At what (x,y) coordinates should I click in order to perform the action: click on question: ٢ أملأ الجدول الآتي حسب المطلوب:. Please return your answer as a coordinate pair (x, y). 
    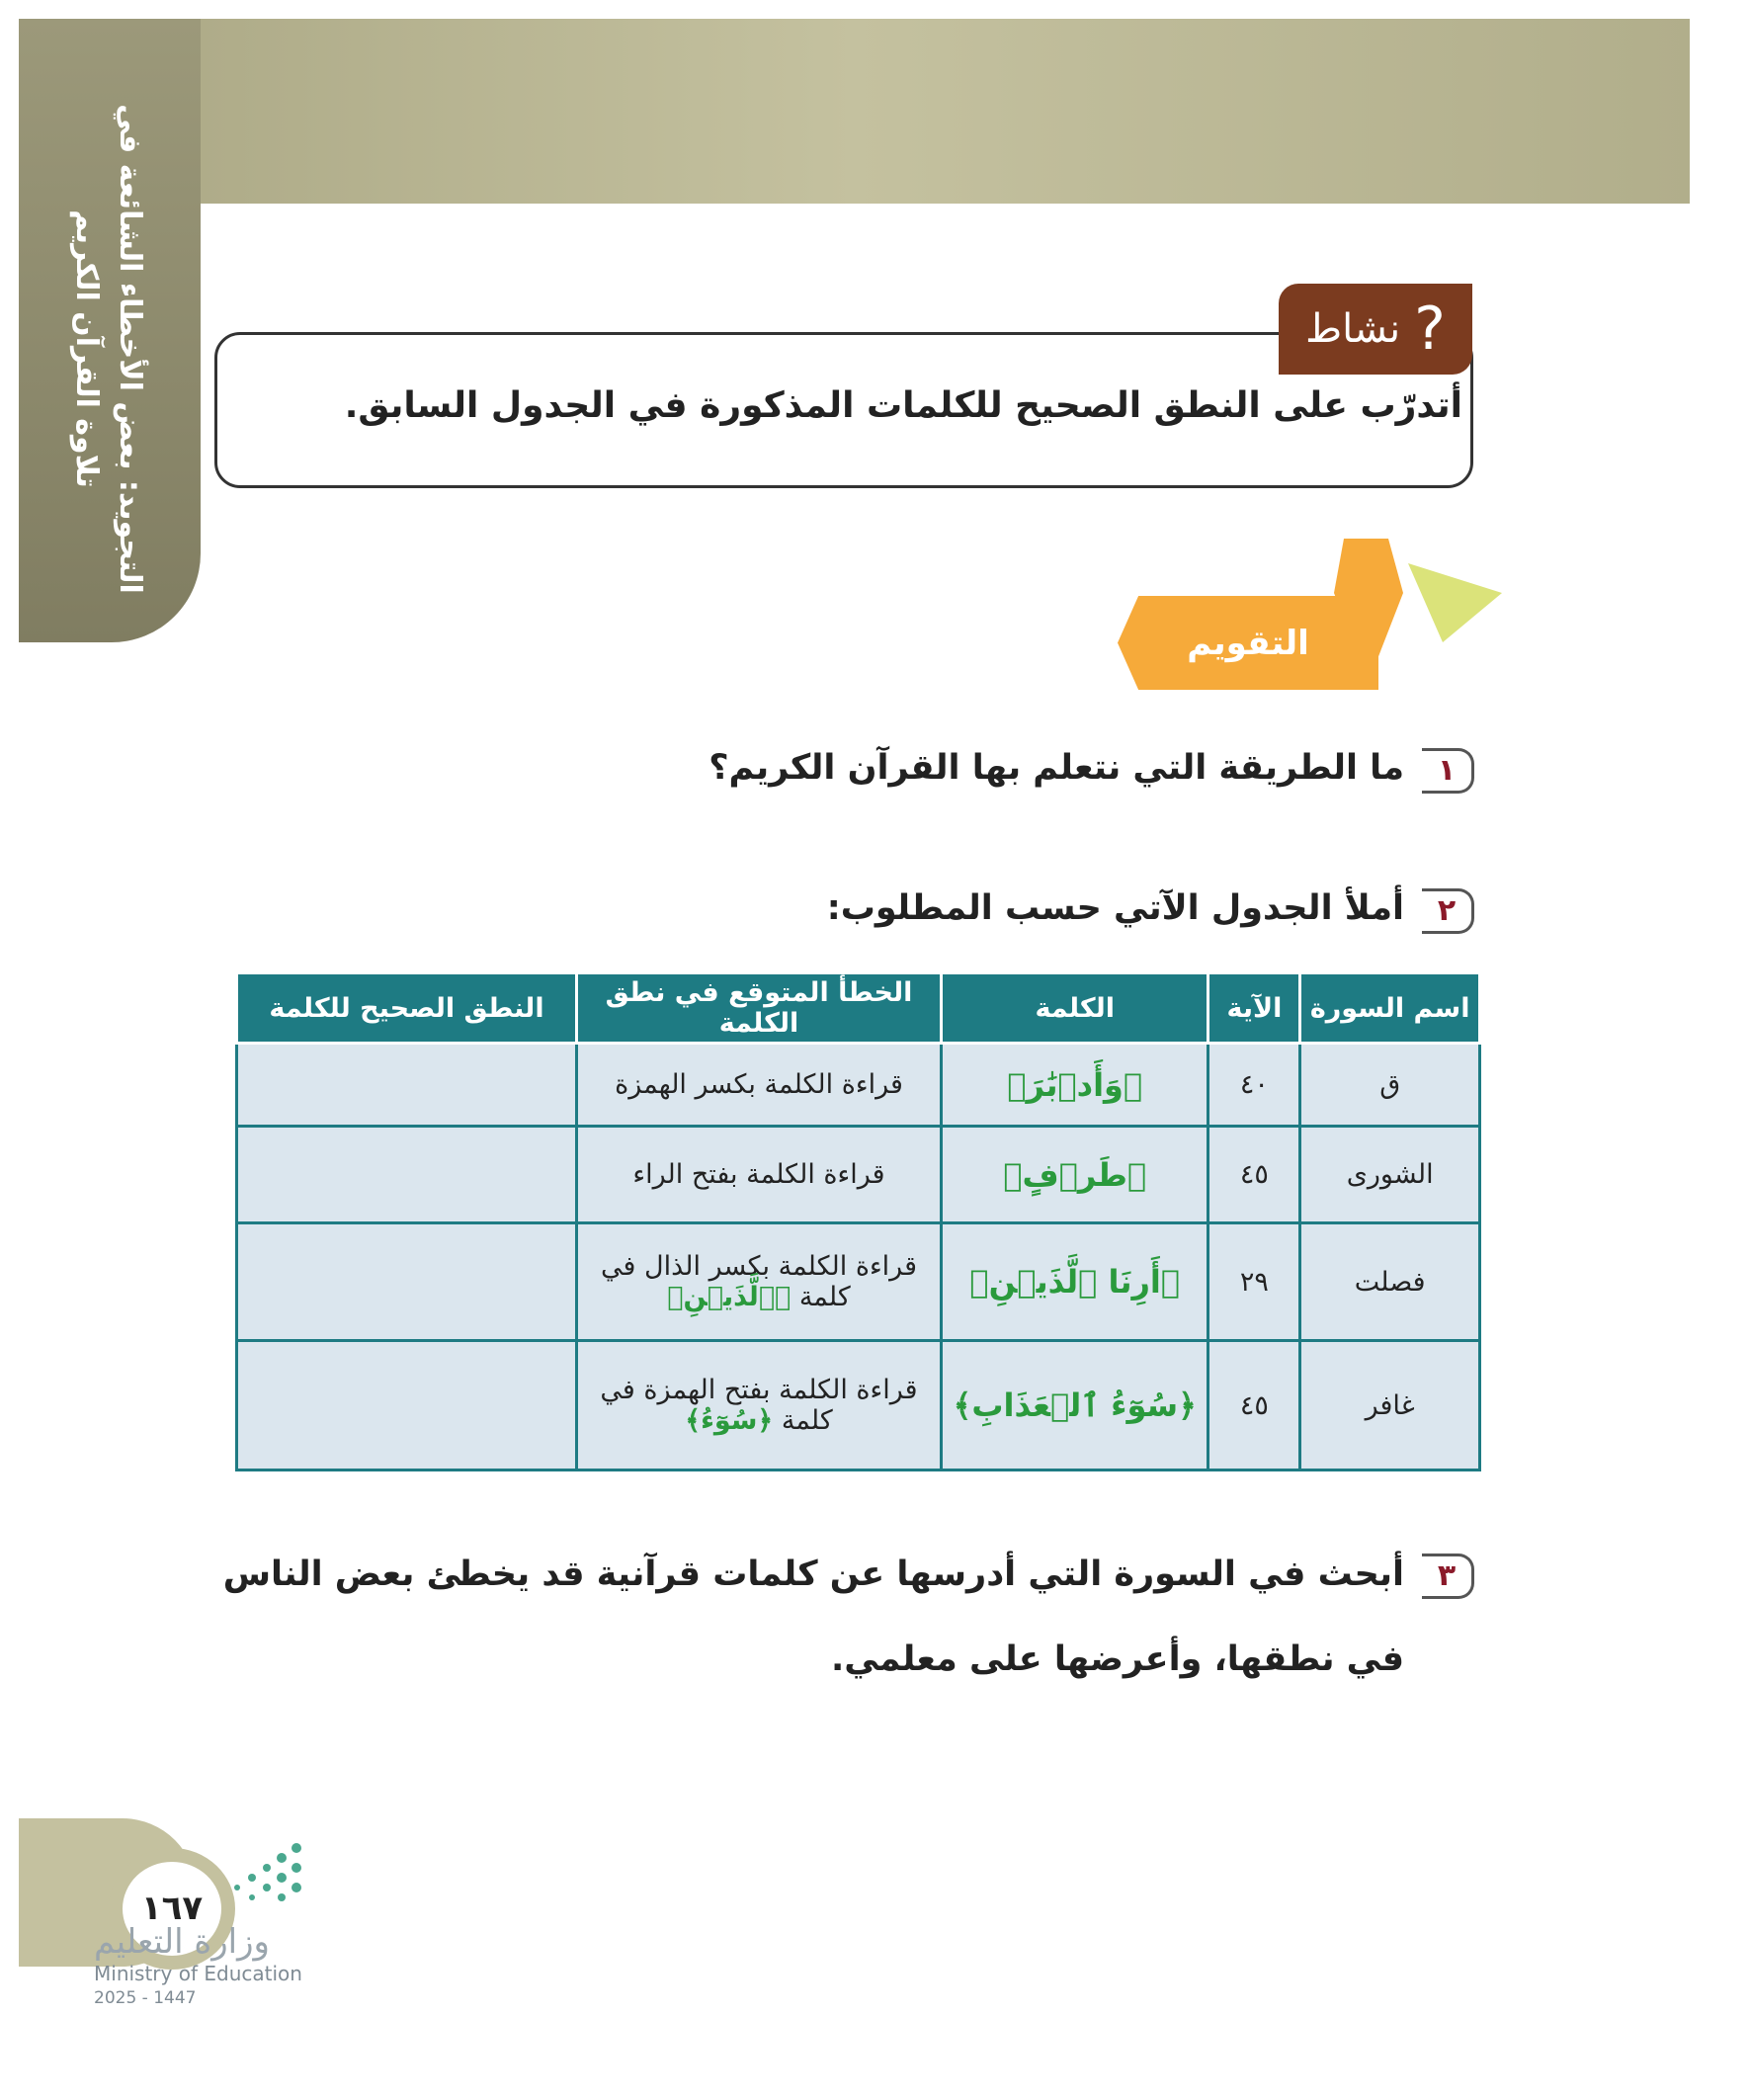
    Looking at the image, I should click on (882, 911).